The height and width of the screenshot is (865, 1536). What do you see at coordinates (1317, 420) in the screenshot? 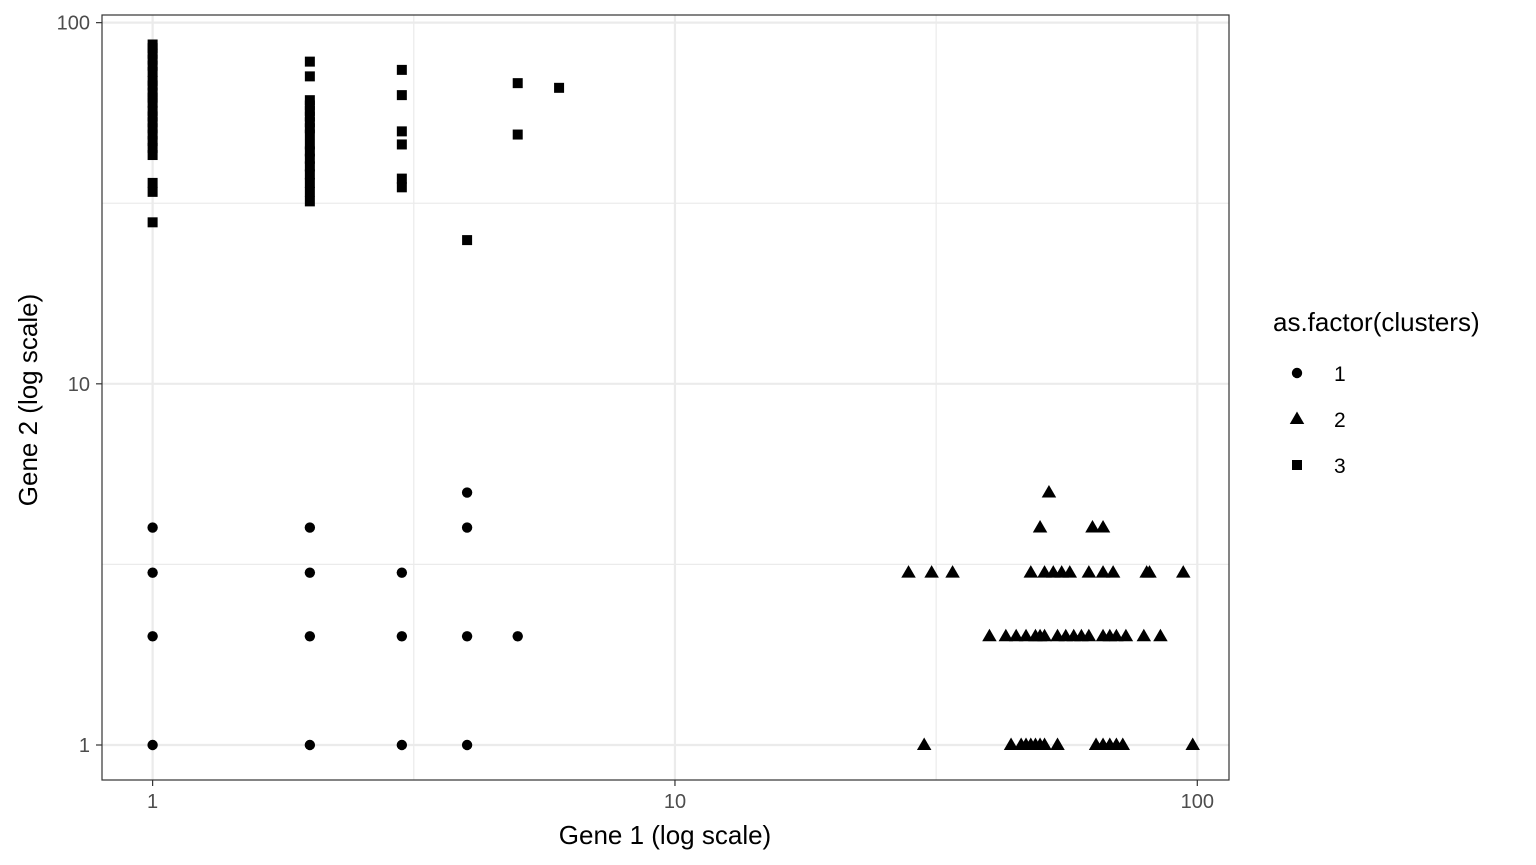
I see `legend-item-2: 2` at bounding box center [1317, 420].